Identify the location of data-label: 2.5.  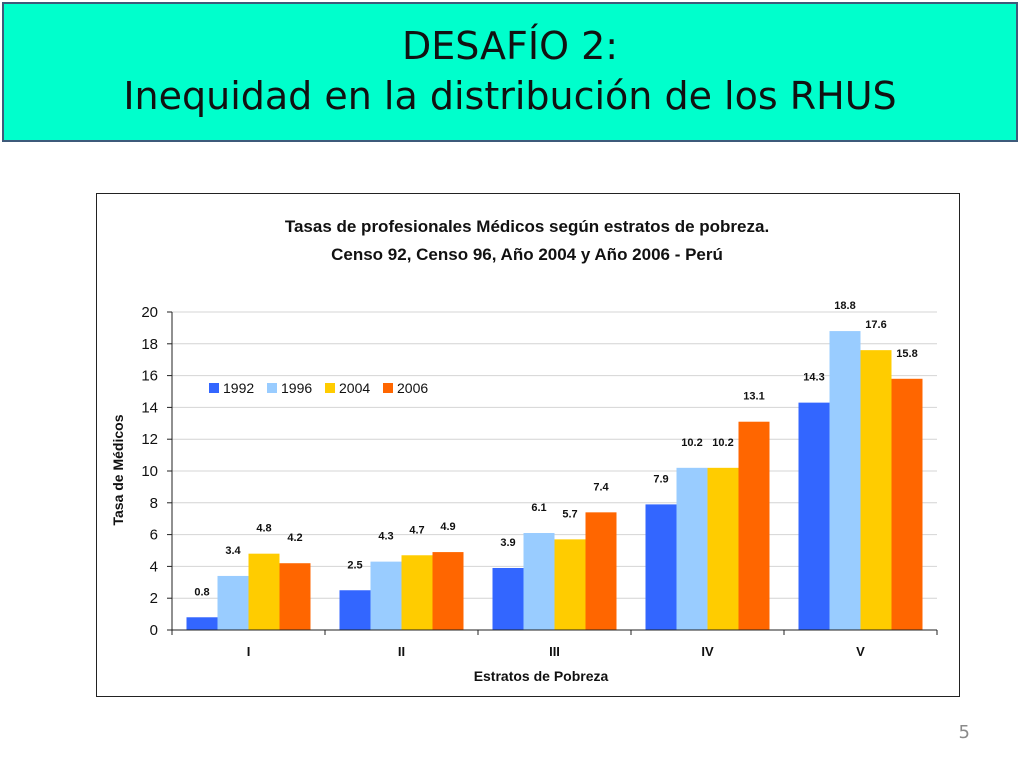
(354, 565).